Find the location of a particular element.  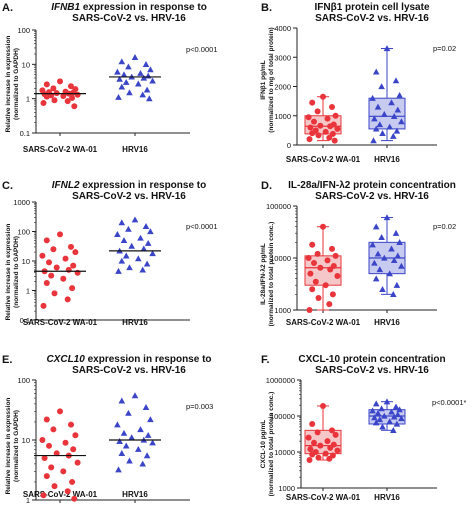

chart-plot-b: 0 1000 2000 3000 4000 SARS-CoV-2 WA-01 HRV16 is located at coordinates (355, 94).